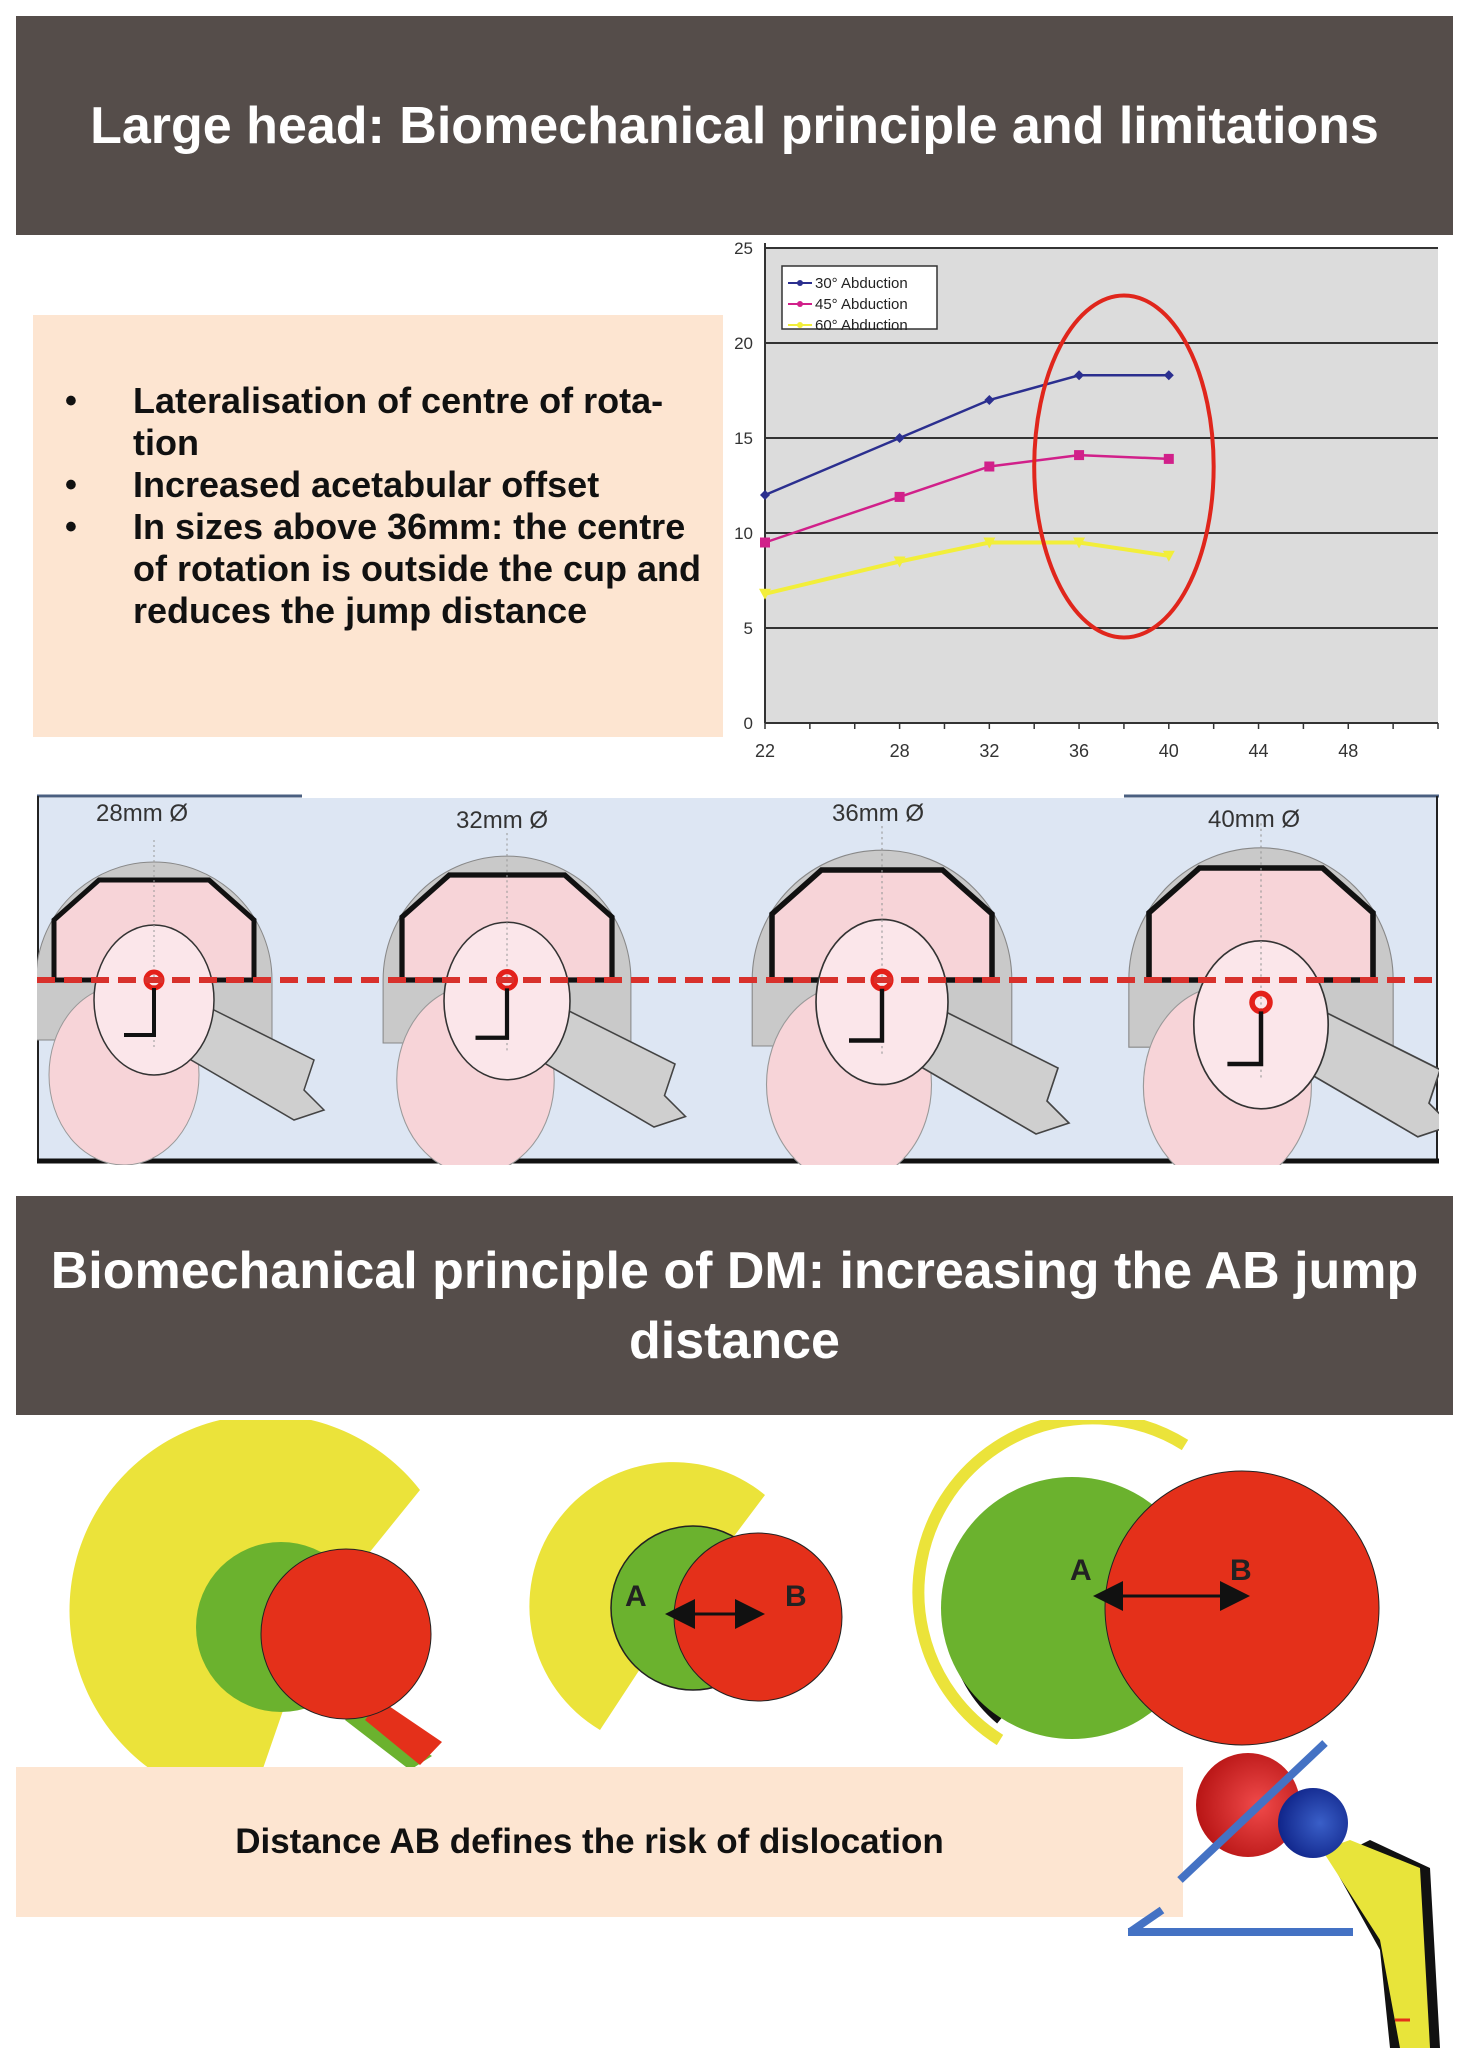 This screenshot has height=2048, width=1468. I want to click on x-tick-label: 36, so click(1079, 751).